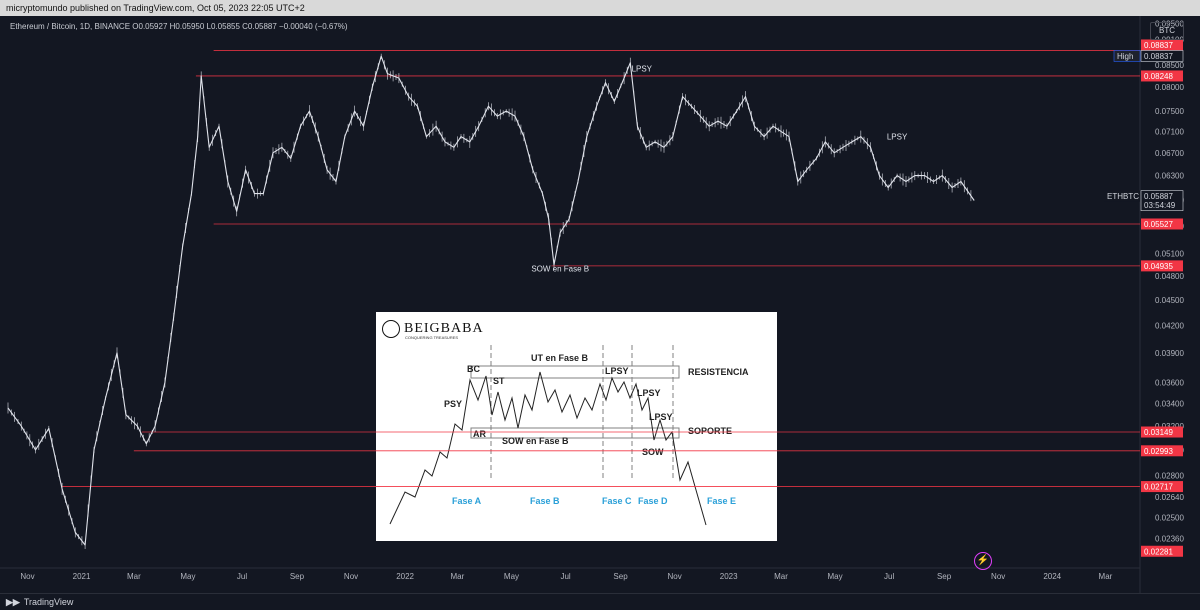 The height and width of the screenshot is (610, 1200). I want to click on x-tick-label: 2021, so click(82, 576).